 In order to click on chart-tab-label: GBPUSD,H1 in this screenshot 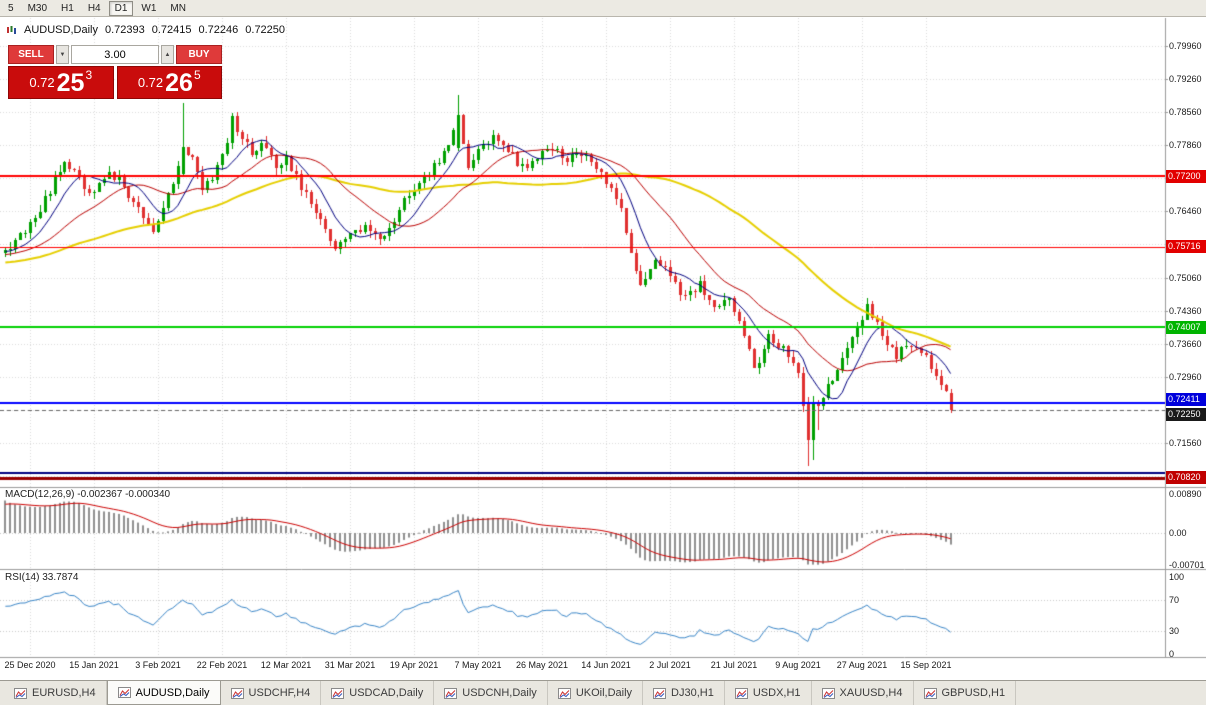, I will do `click(973, 693)`.